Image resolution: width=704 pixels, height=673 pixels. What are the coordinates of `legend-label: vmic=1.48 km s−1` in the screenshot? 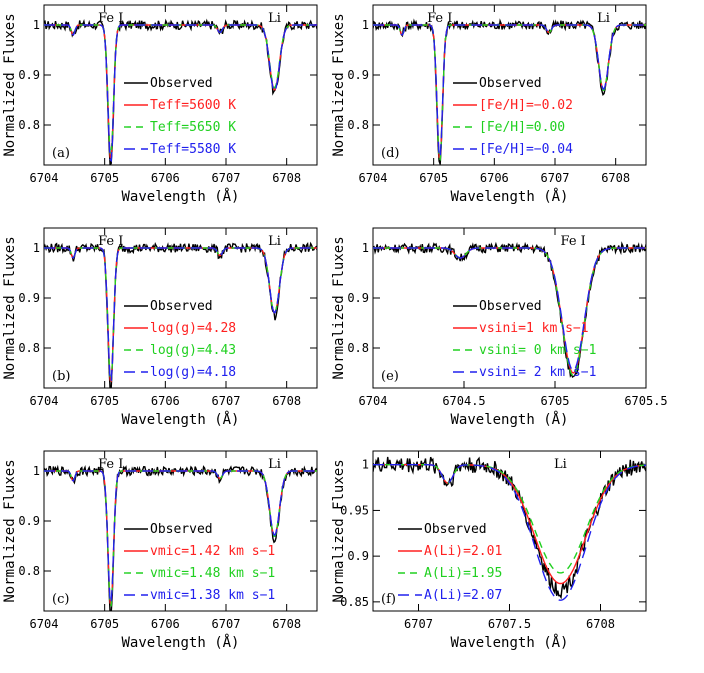 It's located at (212, 573).